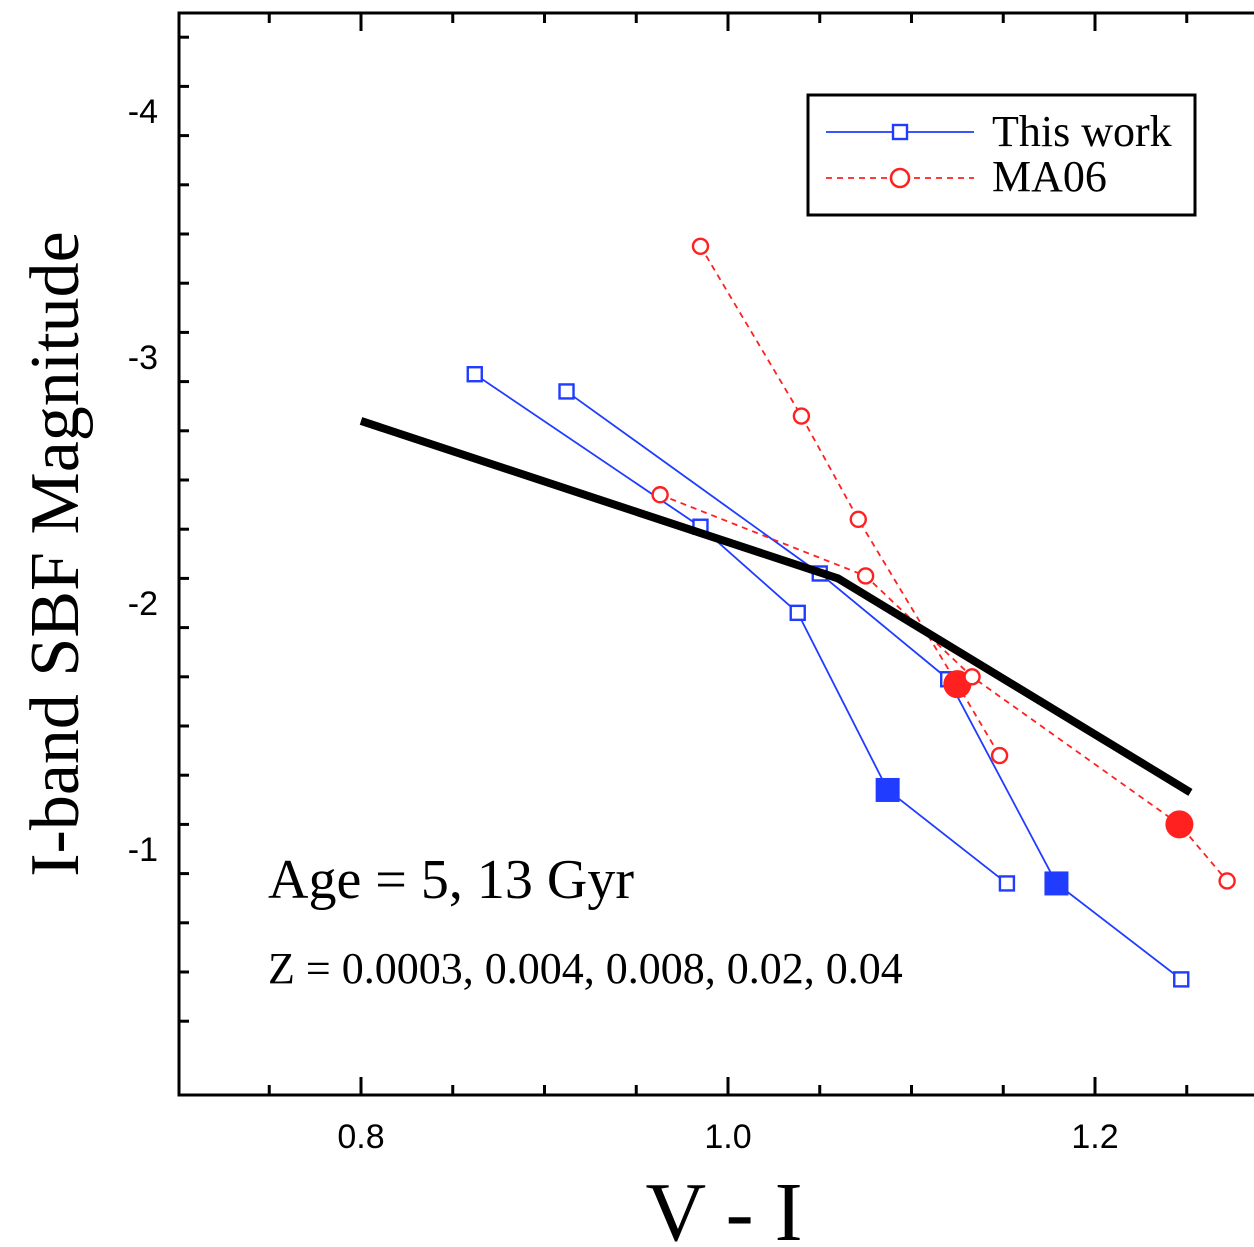 The width and height of the screenshot is (1254, 1247). I want to click on legend-marker-ma06, so click(900, 178).